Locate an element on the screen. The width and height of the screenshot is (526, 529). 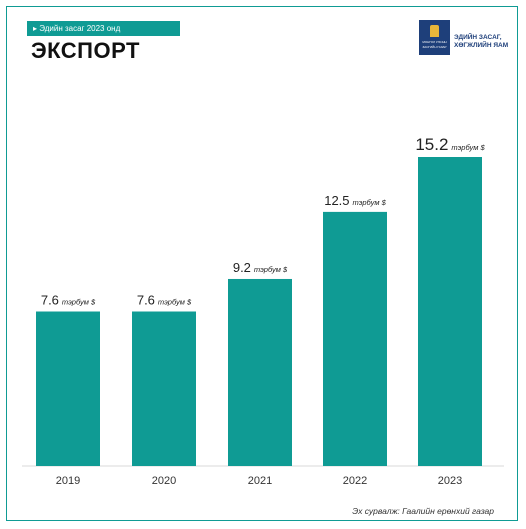
x-tick-label-2020: 2020 is located at coordinates (164, 481).